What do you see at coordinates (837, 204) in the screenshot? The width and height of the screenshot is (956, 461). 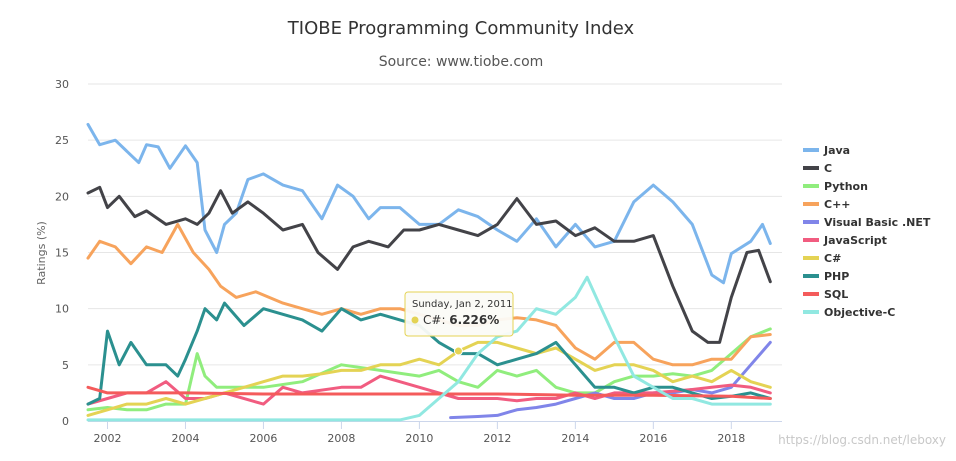 I see `legend-item-c: C++` at bounding box center [837, 204].